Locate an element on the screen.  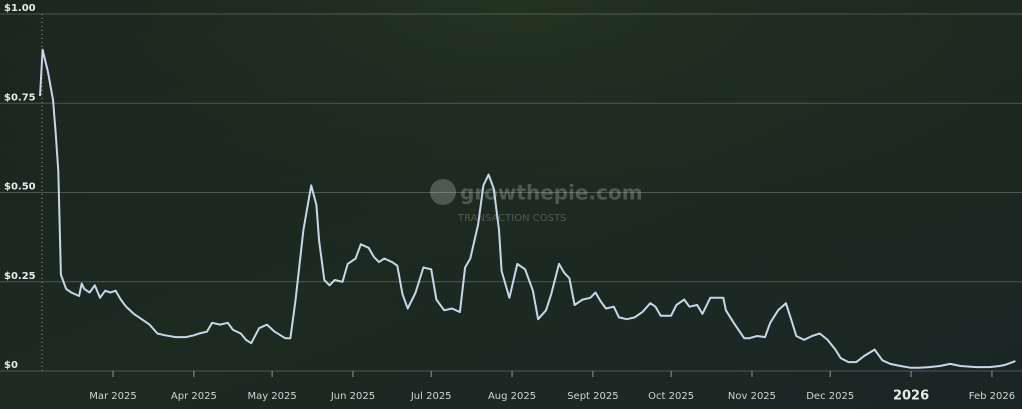
x-tick-label: Aug 2025 is located at coordinates (512, 396).